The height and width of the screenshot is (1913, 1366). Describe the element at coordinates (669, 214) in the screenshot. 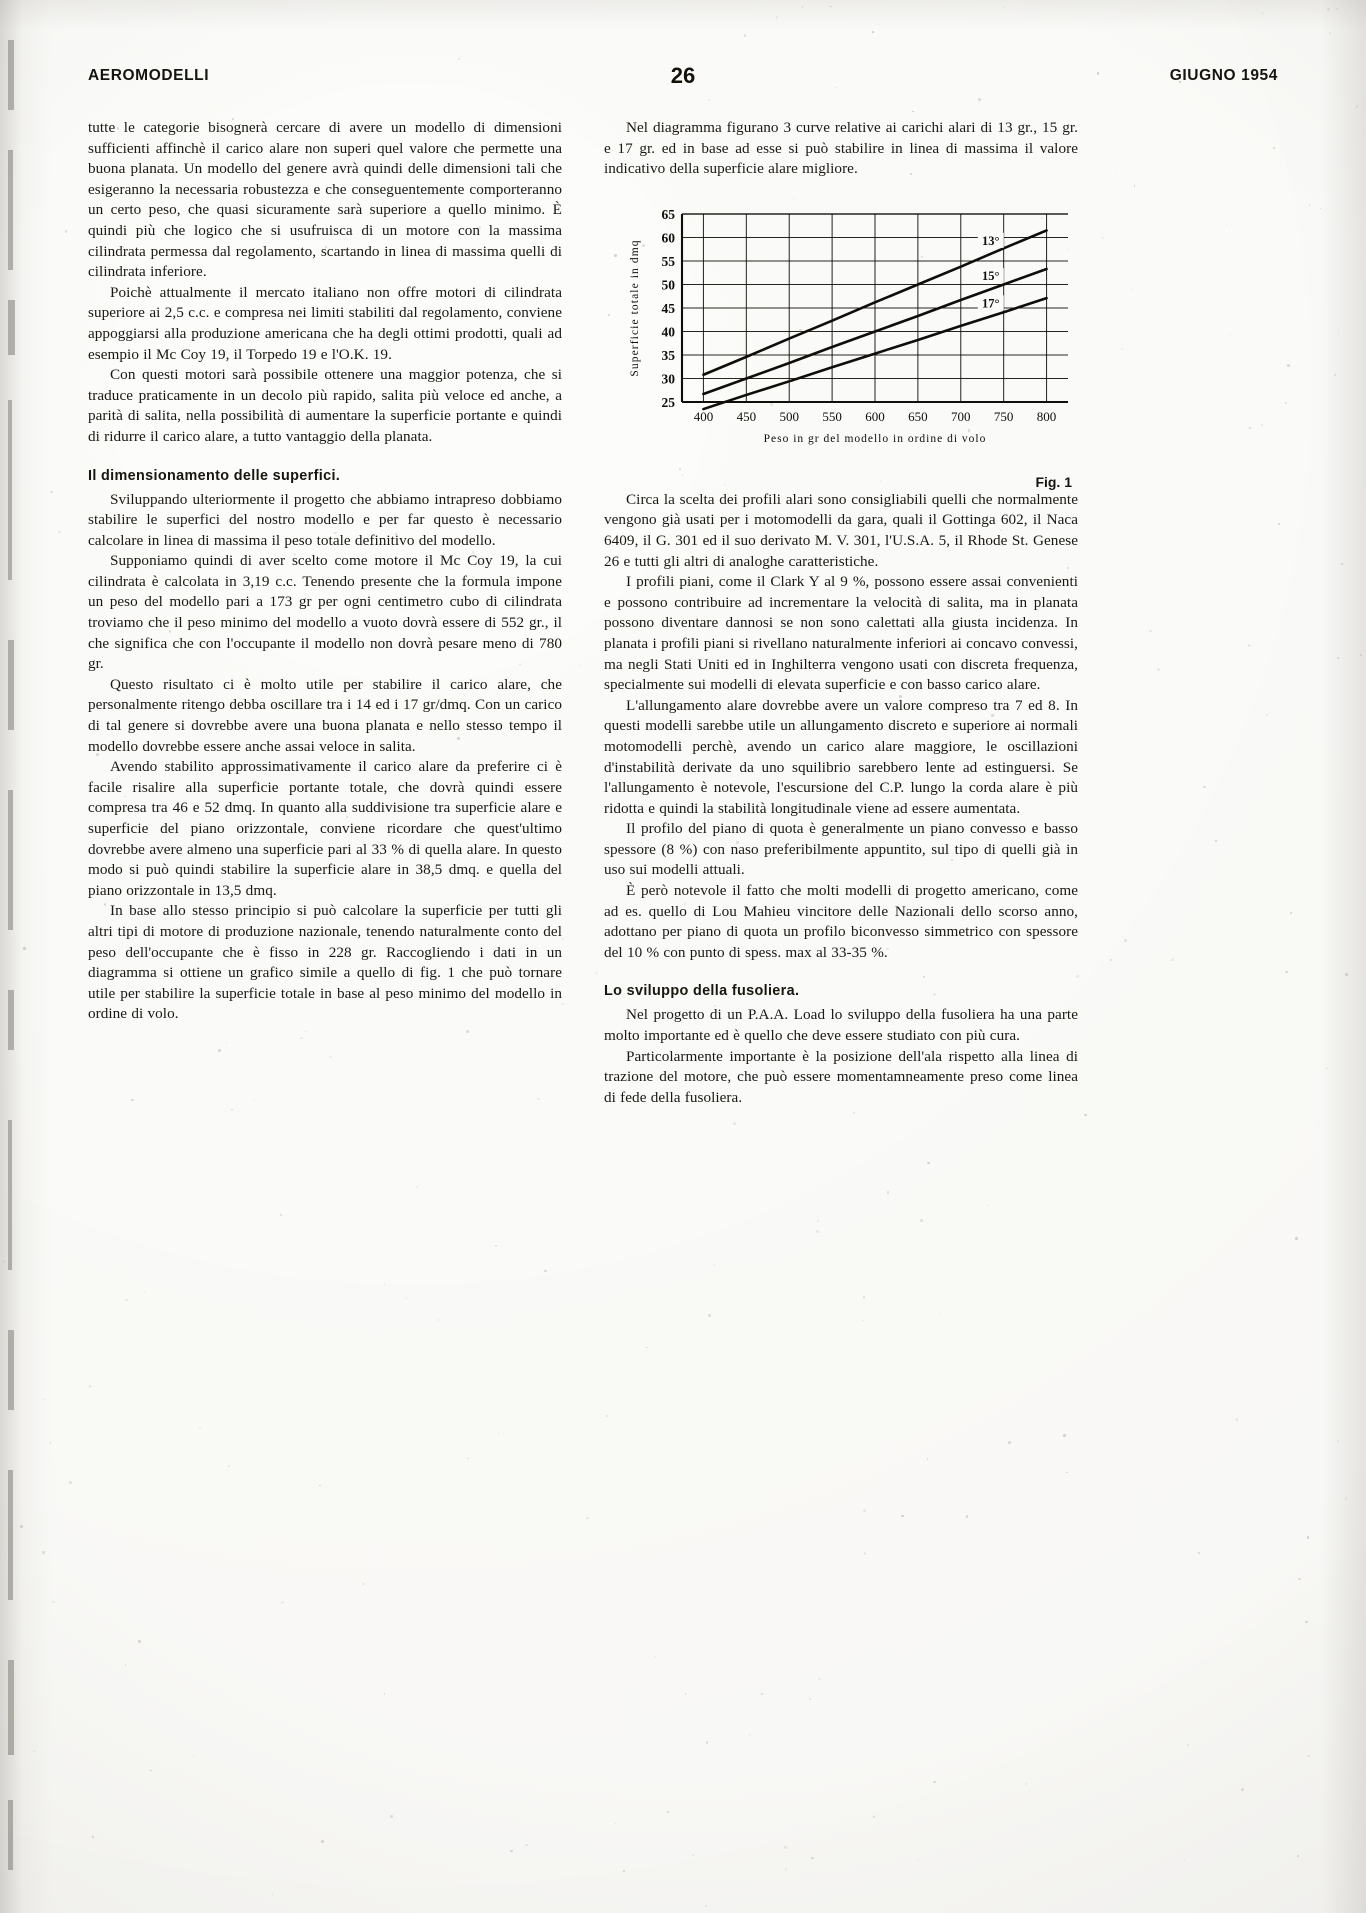

I see `svg-text: 65` at that location.